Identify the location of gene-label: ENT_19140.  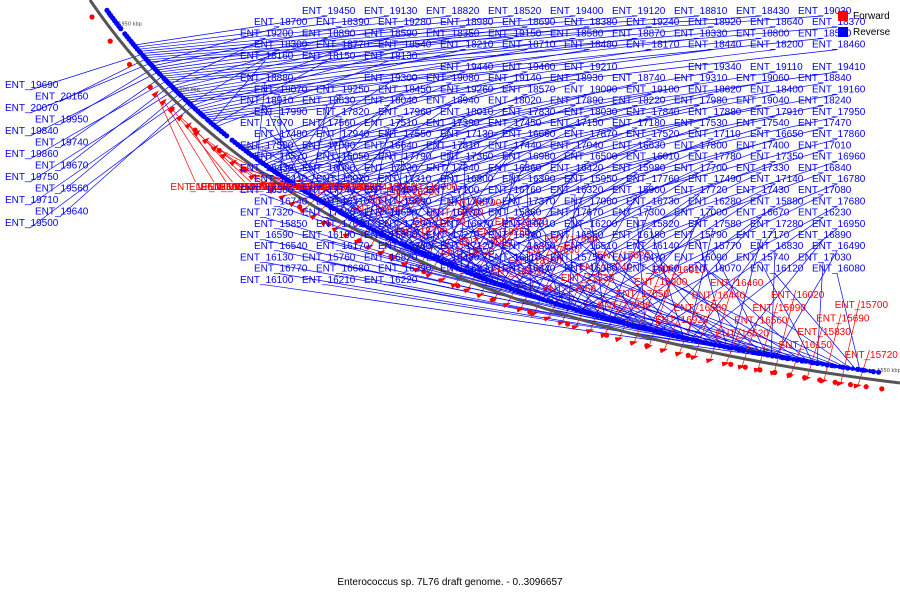
(515, 78).